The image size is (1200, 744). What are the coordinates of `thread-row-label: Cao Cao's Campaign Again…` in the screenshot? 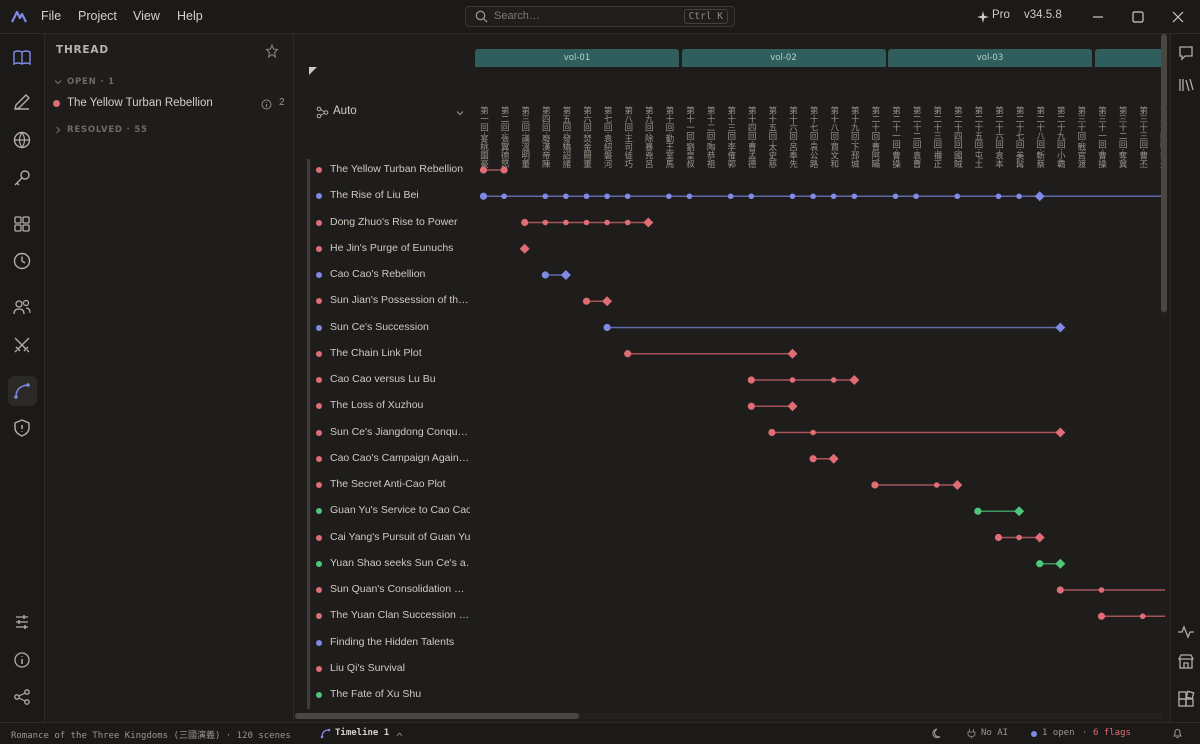 It's located at (400, 457).